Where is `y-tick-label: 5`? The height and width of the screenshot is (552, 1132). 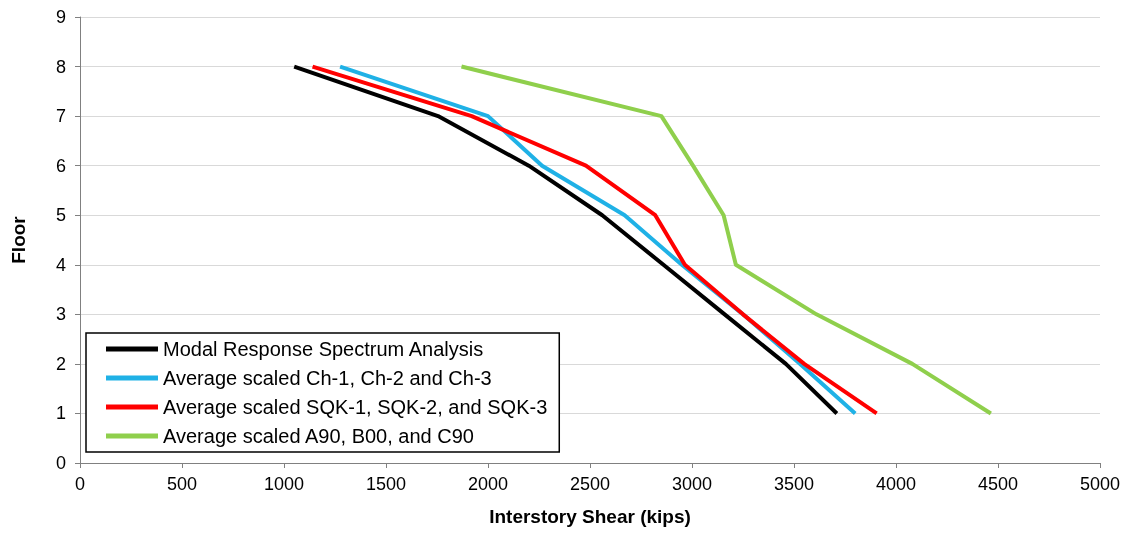
y-tick-label: 5 is located at coordinates (60, 215).